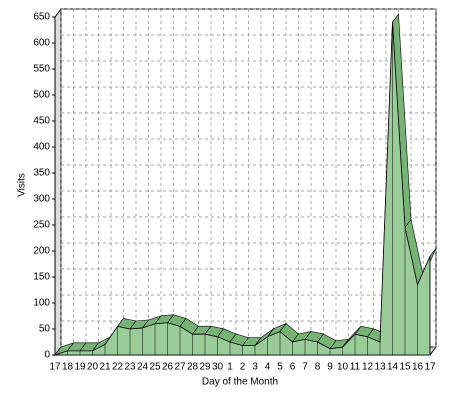 The width and height of the screenshot is (450, 405). What do you see at coordinates (22, 185) in the screenshot?
I see `y-axis-title: Visits` at bounding box center [22, 185].